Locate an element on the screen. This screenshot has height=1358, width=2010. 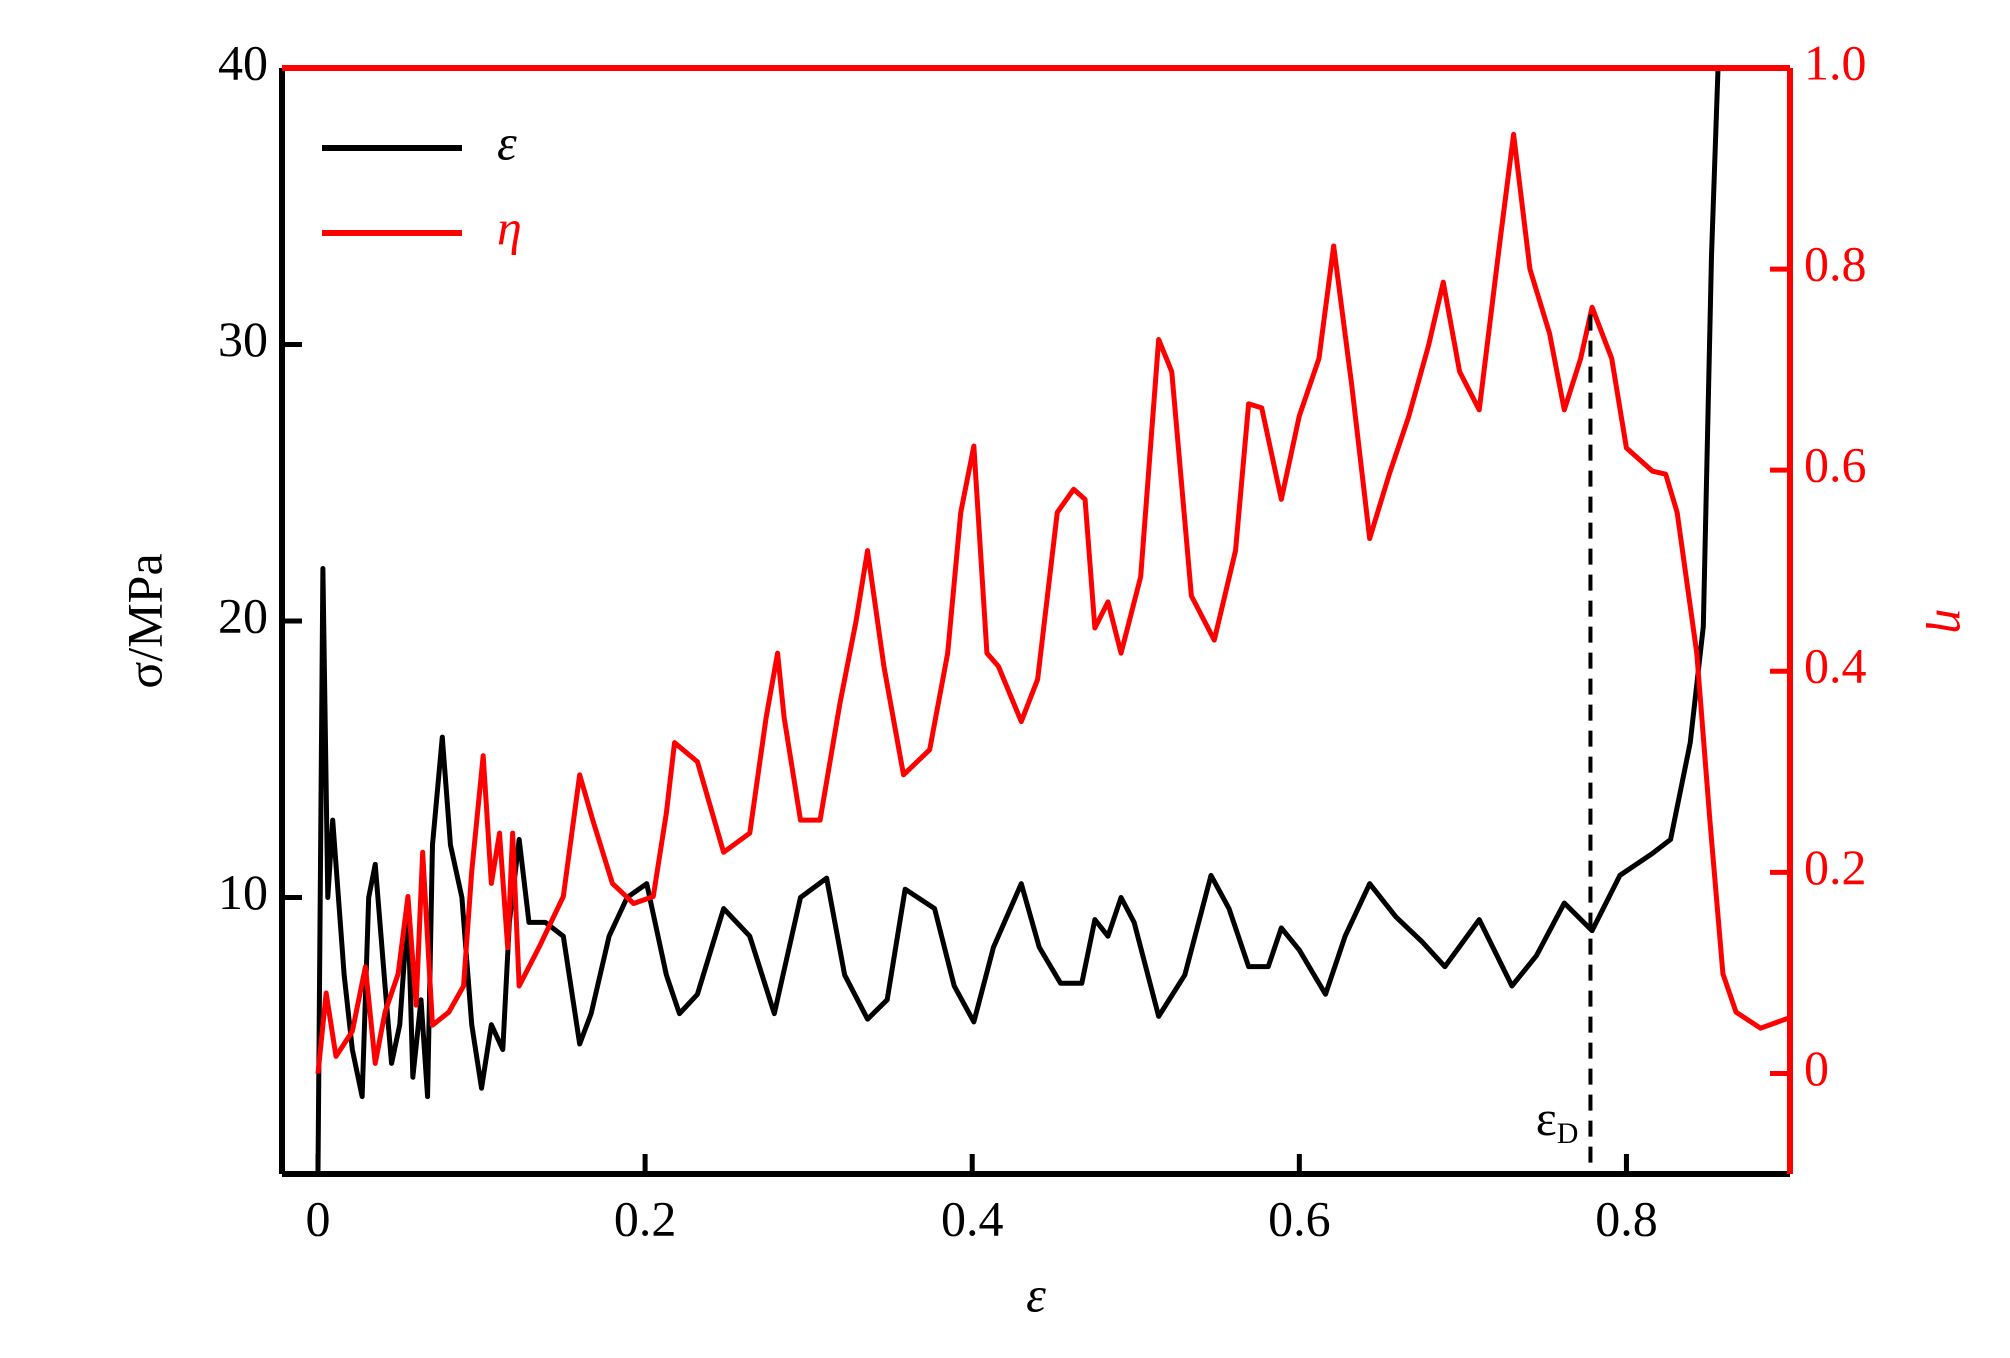
label-main: ε is located at coordinates (1546, 1118).